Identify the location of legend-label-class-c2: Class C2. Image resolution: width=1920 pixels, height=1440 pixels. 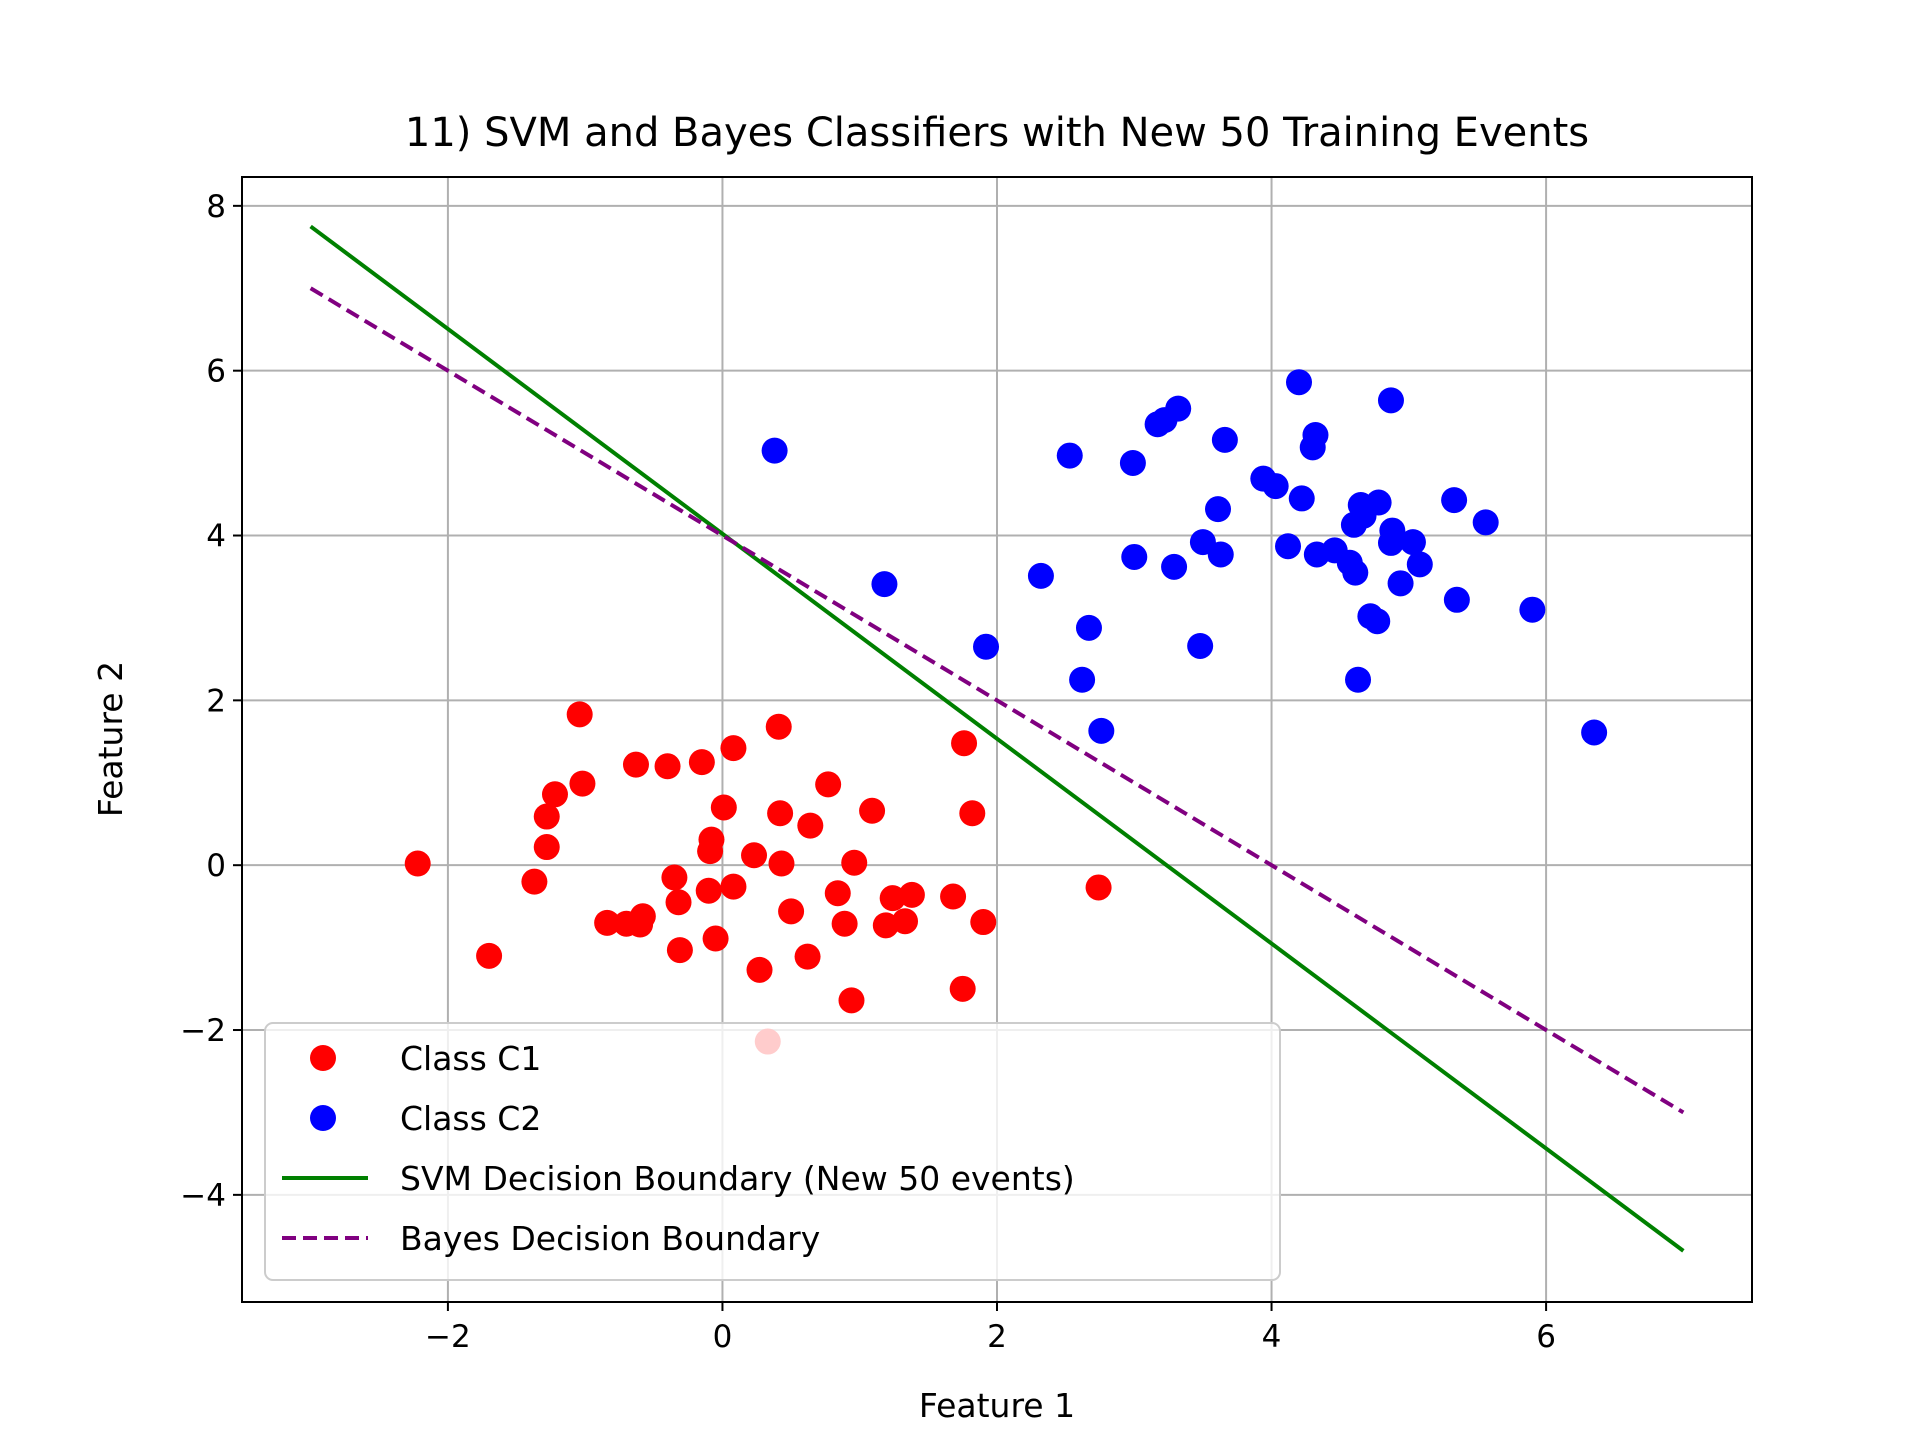
(470, 1118).